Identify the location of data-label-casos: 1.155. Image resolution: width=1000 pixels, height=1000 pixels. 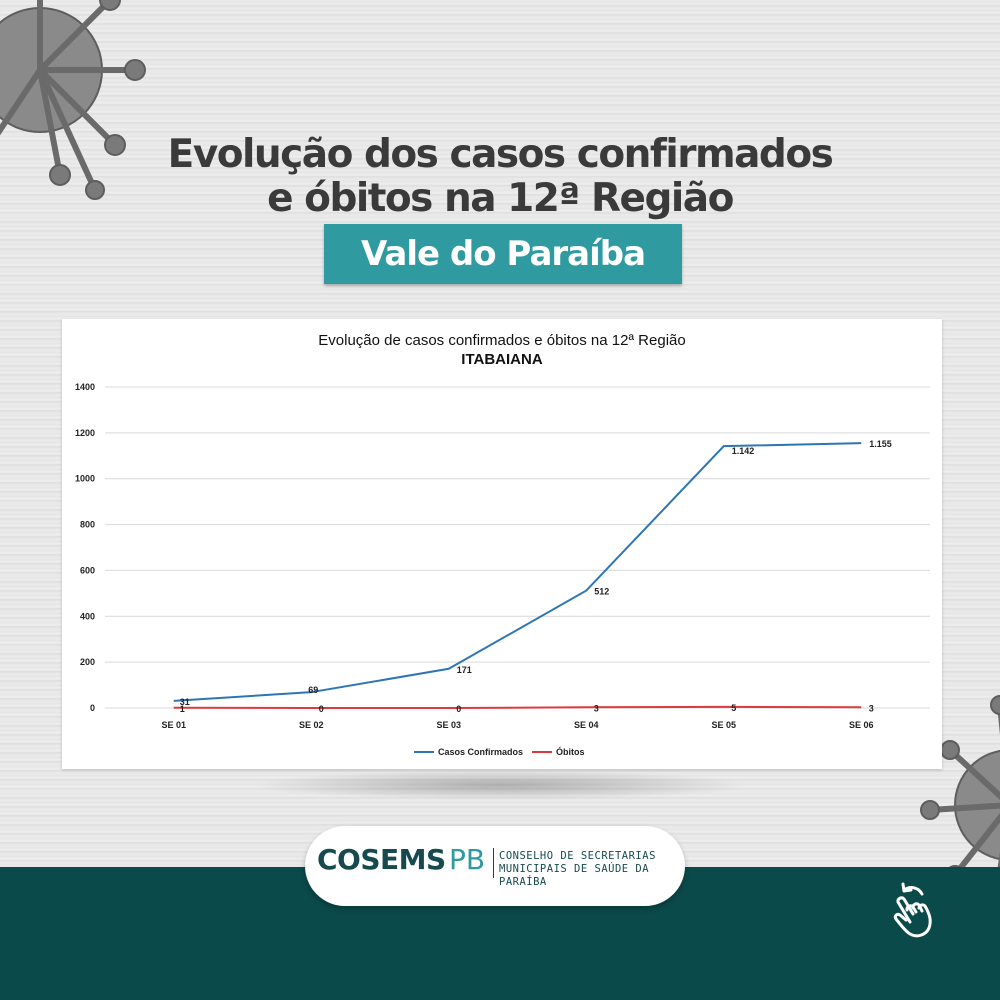
(880, 444).